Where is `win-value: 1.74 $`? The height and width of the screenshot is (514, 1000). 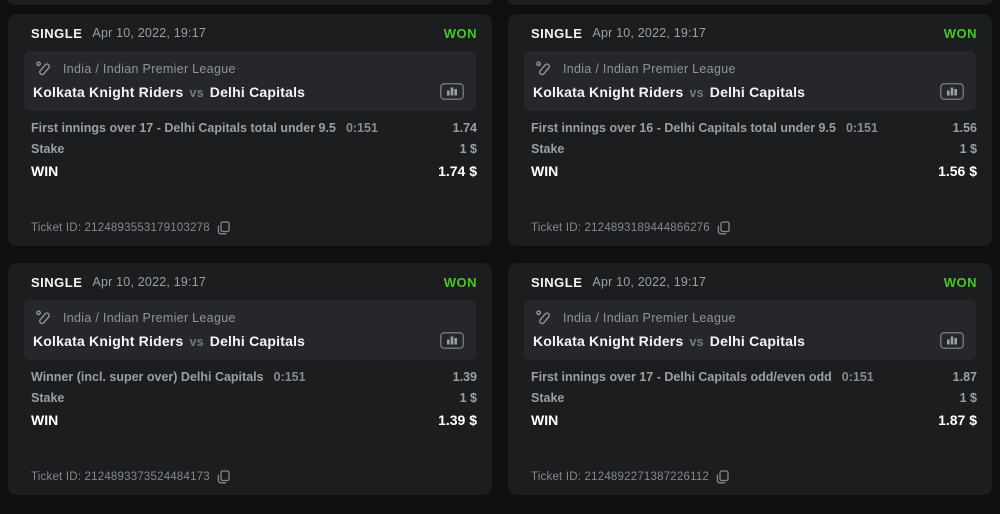 win-value: 1.74 $ is located at coordinates (457, 170).